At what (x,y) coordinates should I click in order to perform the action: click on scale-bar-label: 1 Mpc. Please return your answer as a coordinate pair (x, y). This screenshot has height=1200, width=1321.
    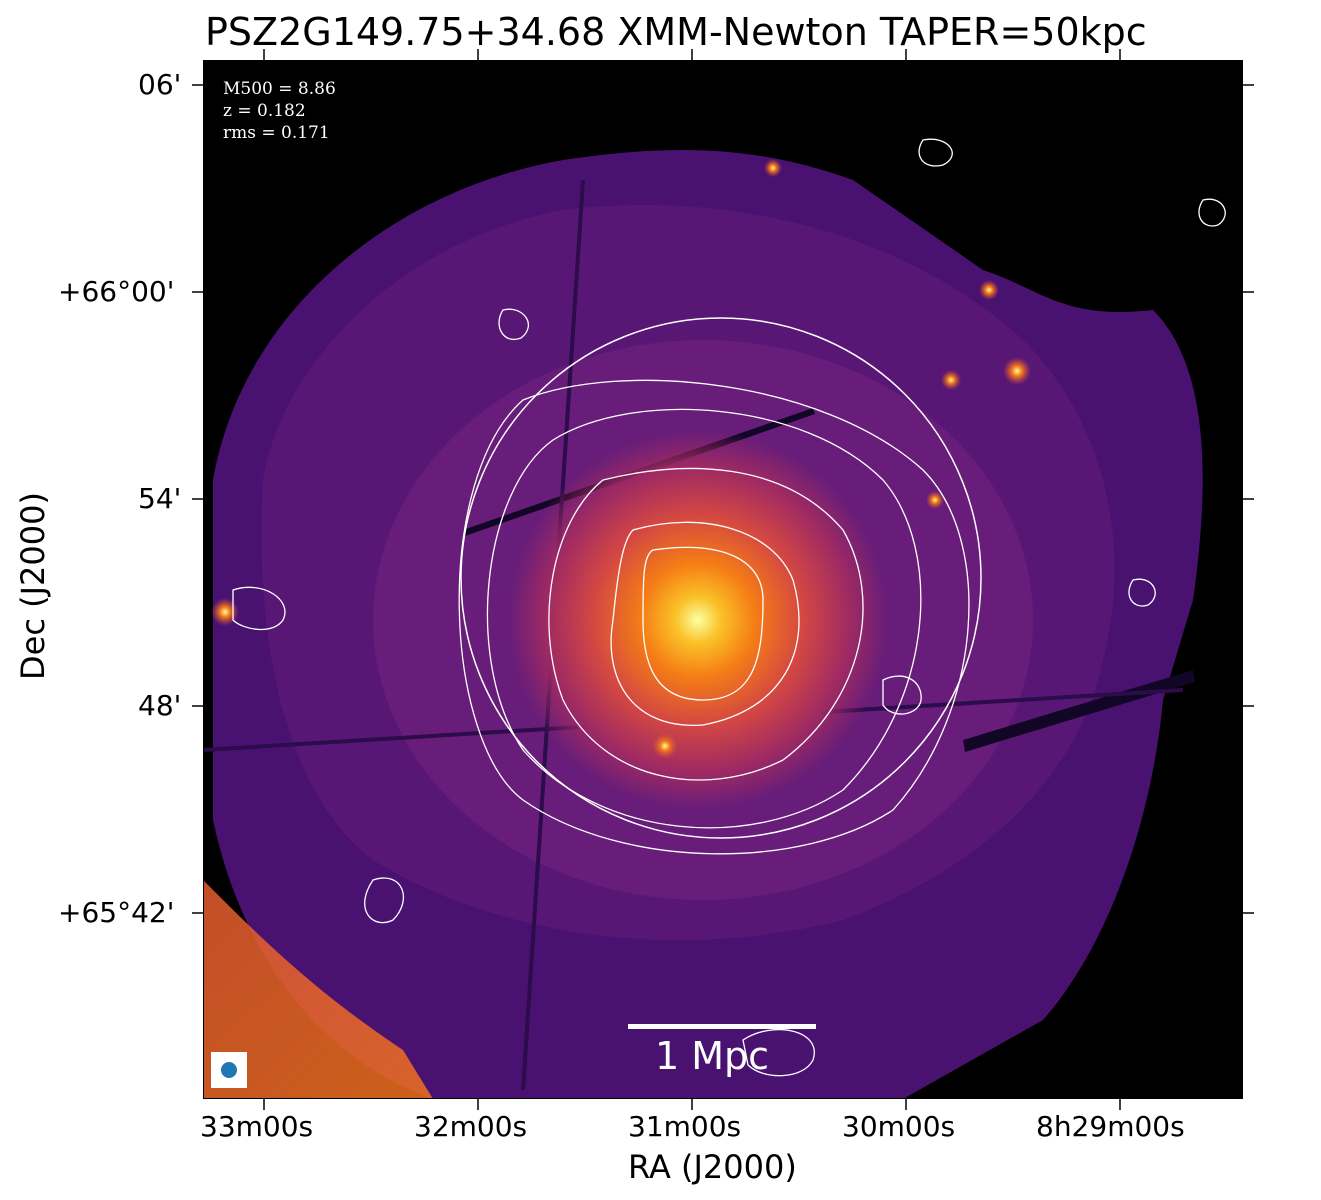
    Looking at the image, I should click on (712, 1056).